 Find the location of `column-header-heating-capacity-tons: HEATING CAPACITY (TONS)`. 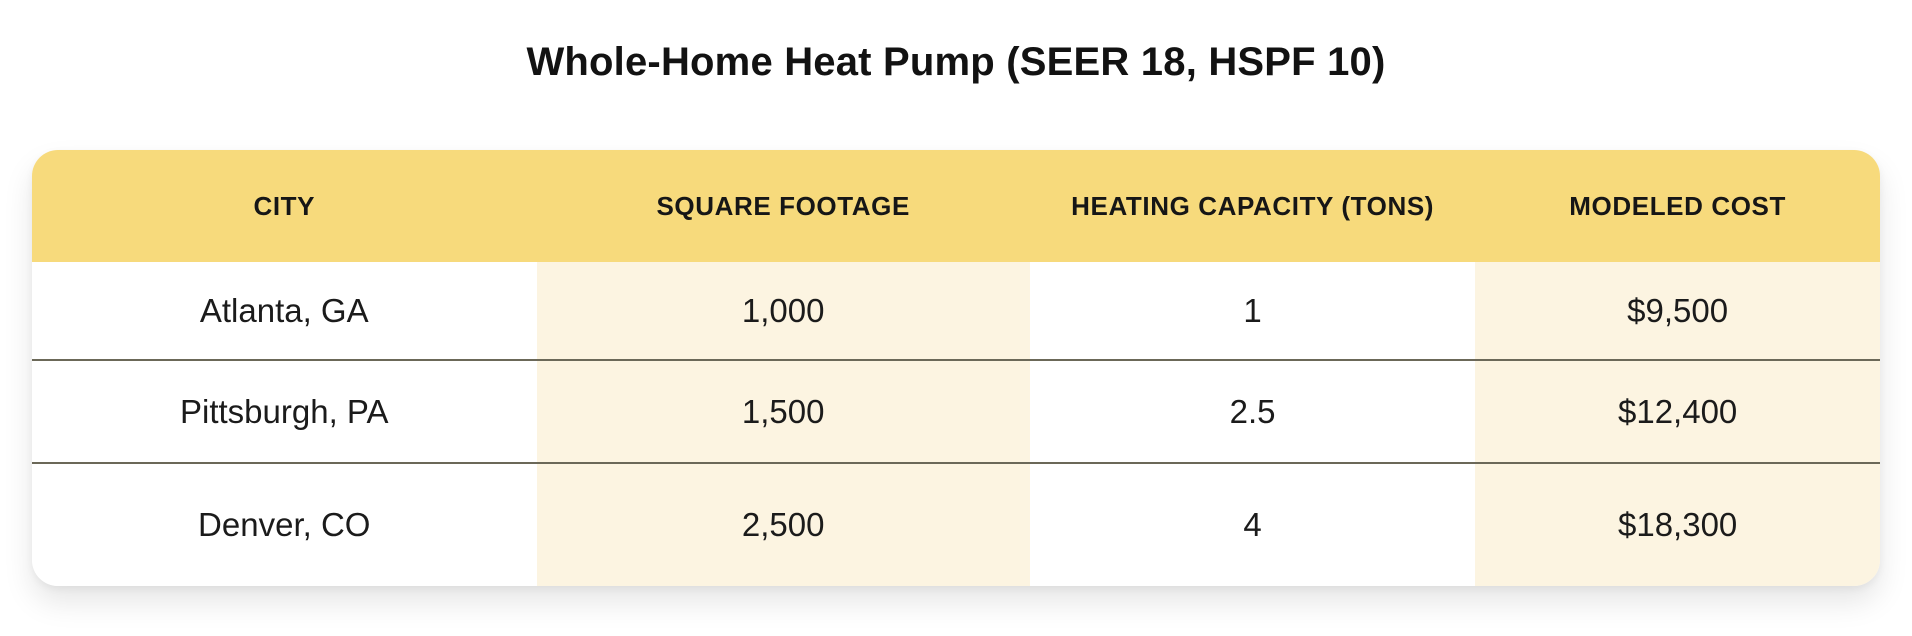

column-header-heating-capacity-tons: HEATING CAPACITY (TONS) is located at coordinates (1252, 206).